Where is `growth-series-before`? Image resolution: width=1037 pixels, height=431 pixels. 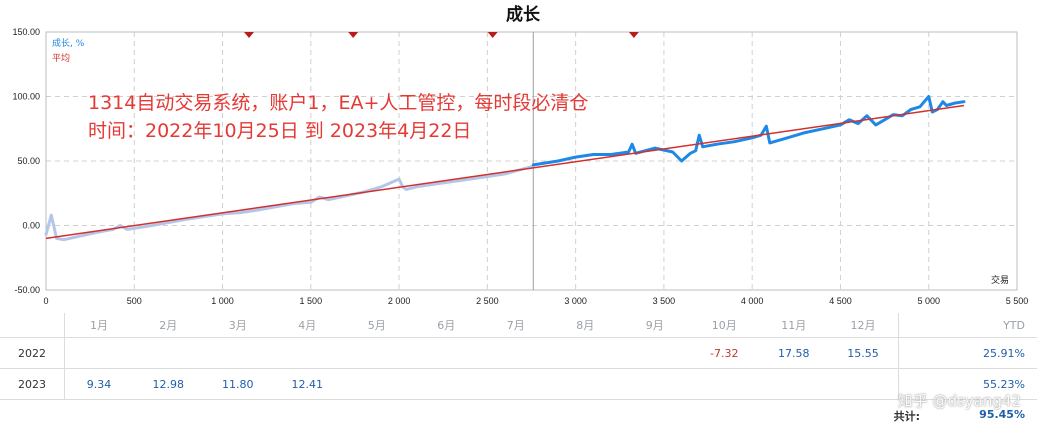
growth-series-before is located at coordinates (289, 203).